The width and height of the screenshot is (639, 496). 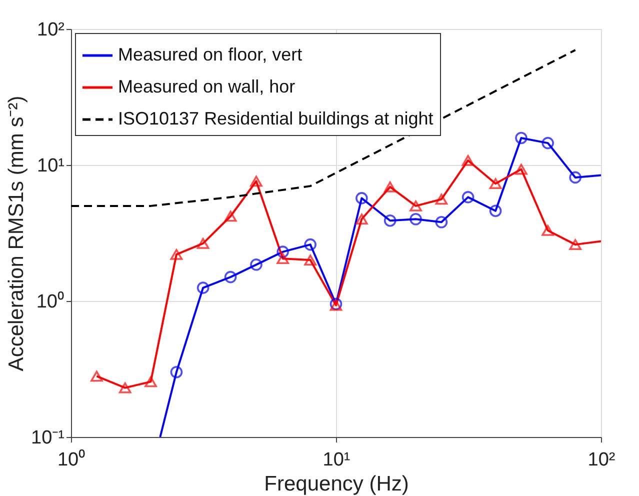 What do you see at coordinates (71, 459) in the screenshot?
I see `x-tick-label: 10⁰` at bounding box center [71, 459].